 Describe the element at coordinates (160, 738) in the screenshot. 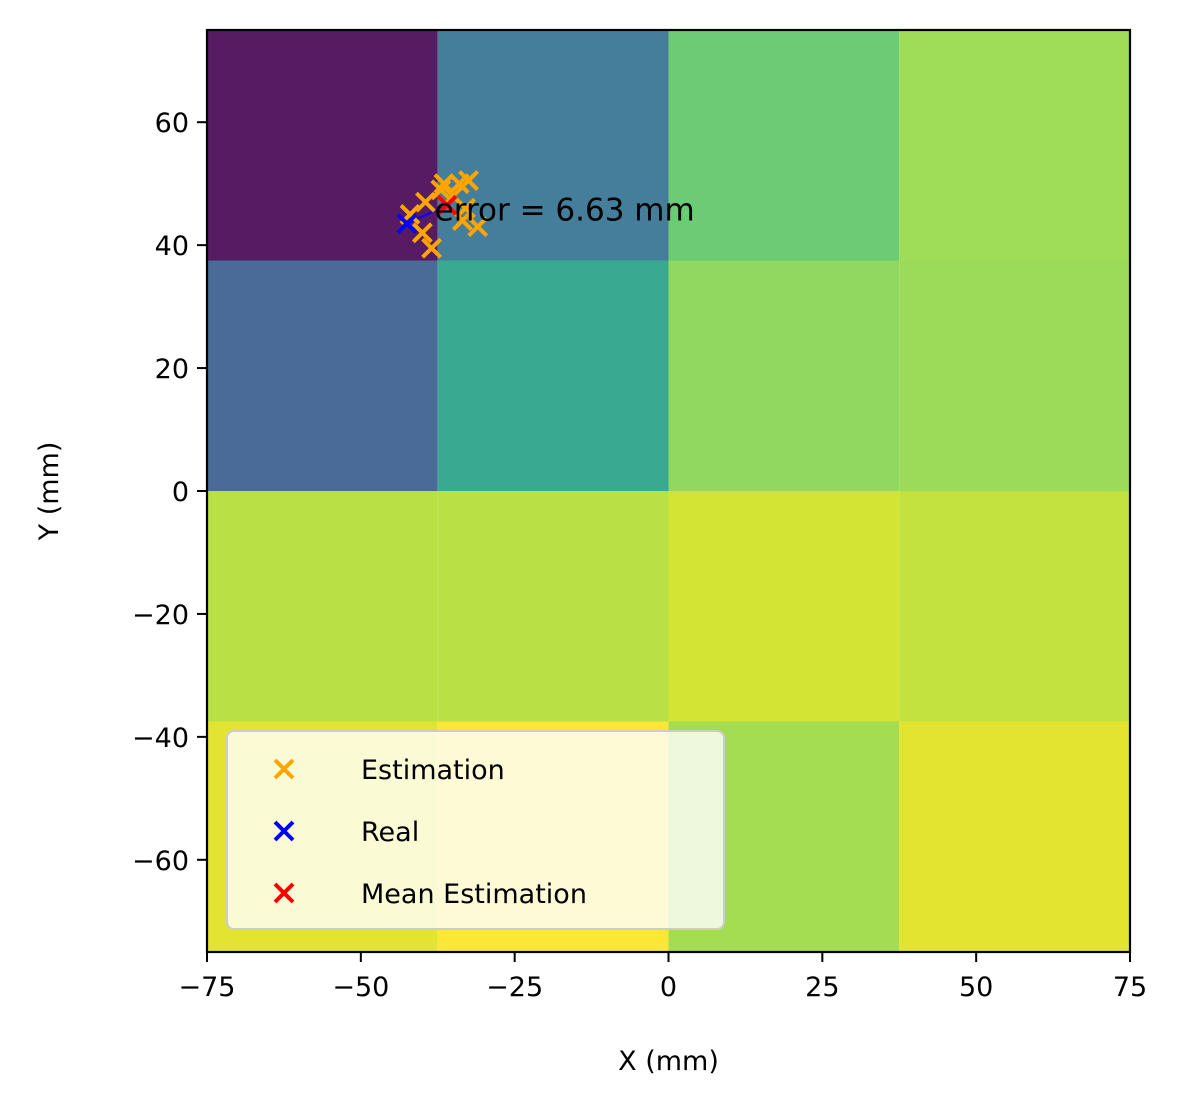

I see `y-tick-label-1: −40` at that location.